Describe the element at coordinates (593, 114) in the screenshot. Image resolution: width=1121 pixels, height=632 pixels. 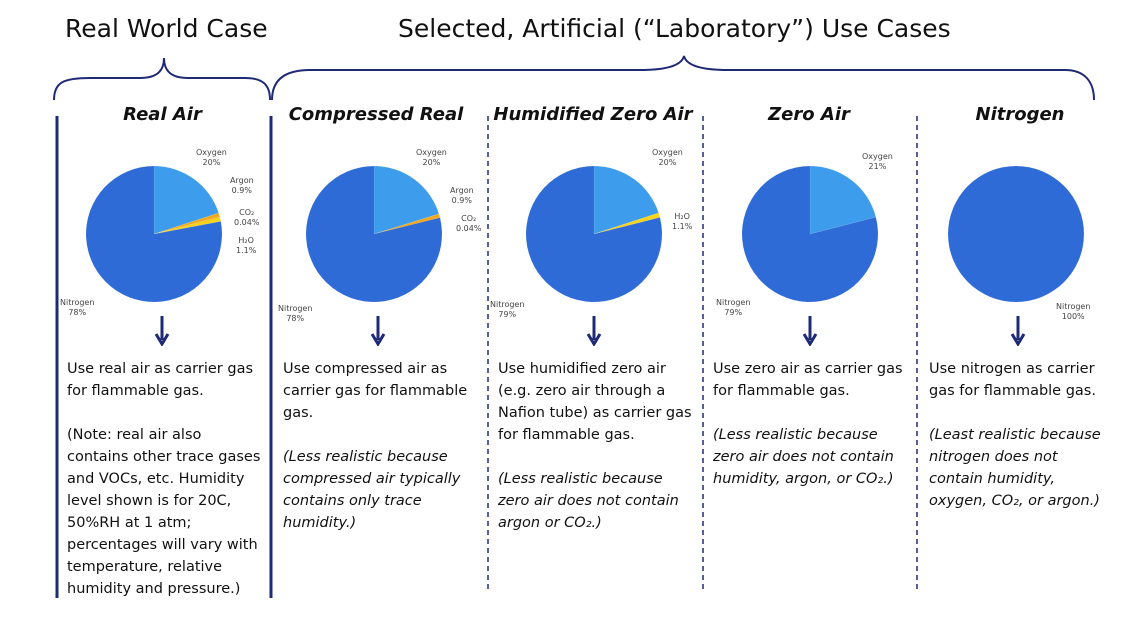
I see `col-title-humidified-zero-air: Humidified Zero Air` at that location.